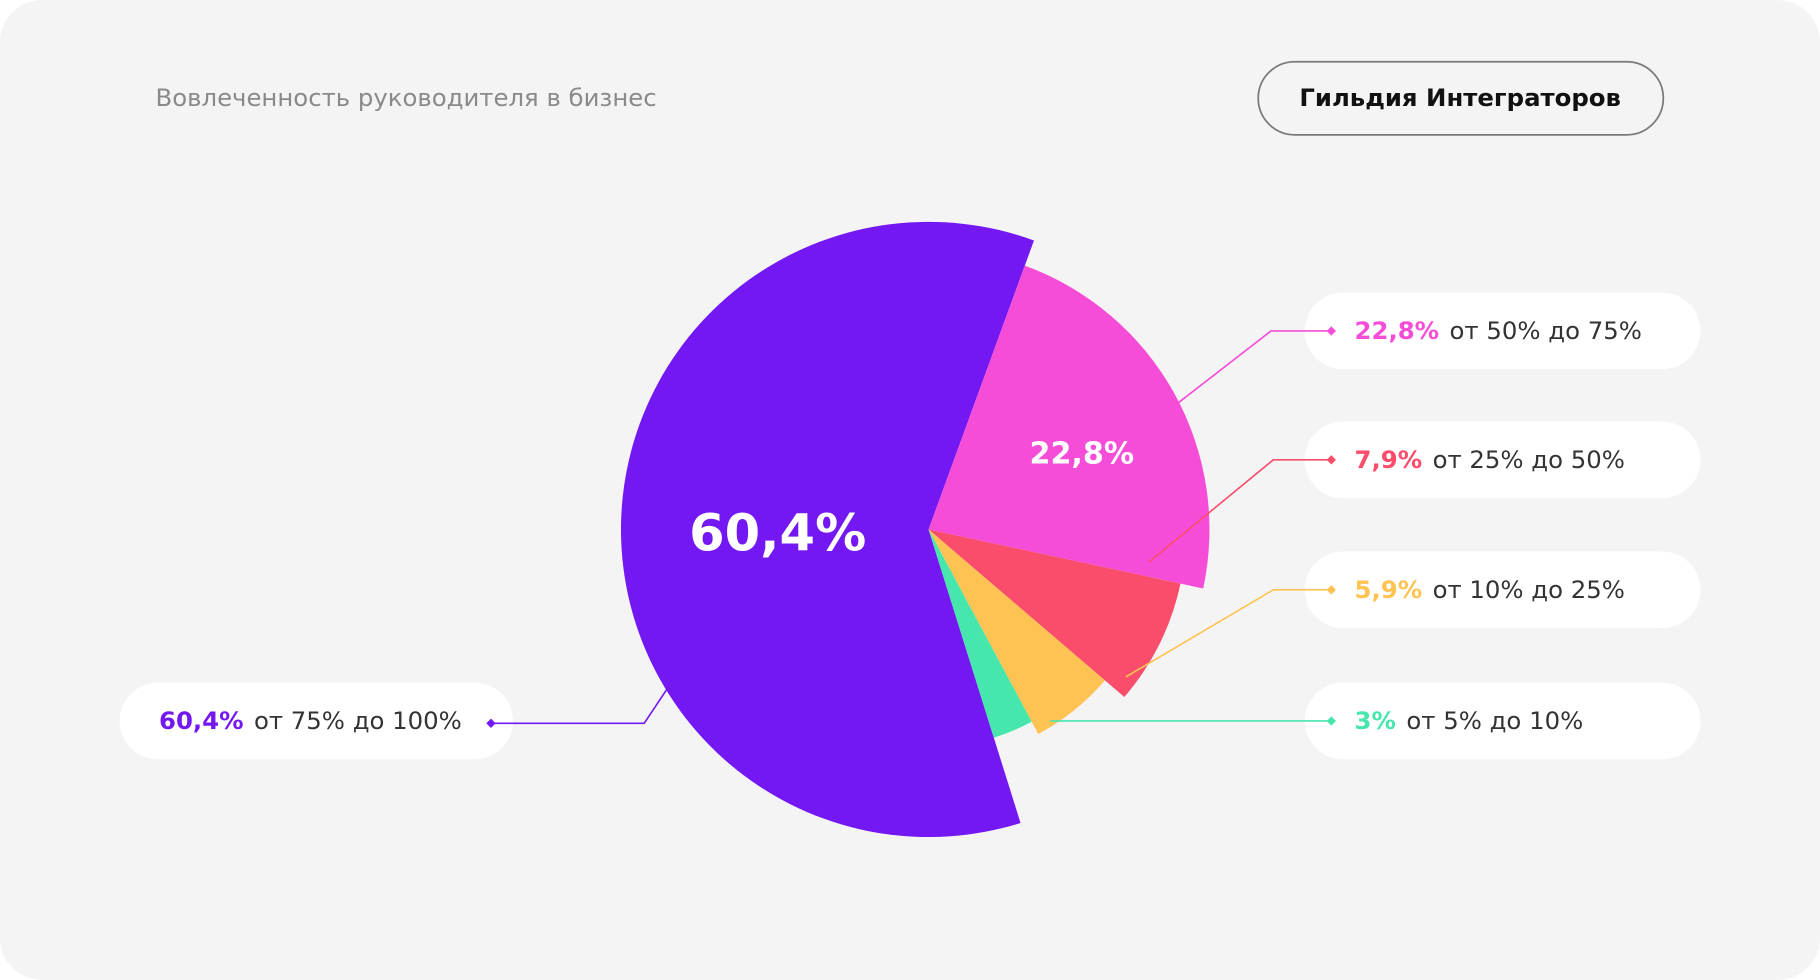 The width and height of the screenshot is (1820, 980). I want to click on legend-entry: 22,8% от 50% до 75%, so click(1498, 330).